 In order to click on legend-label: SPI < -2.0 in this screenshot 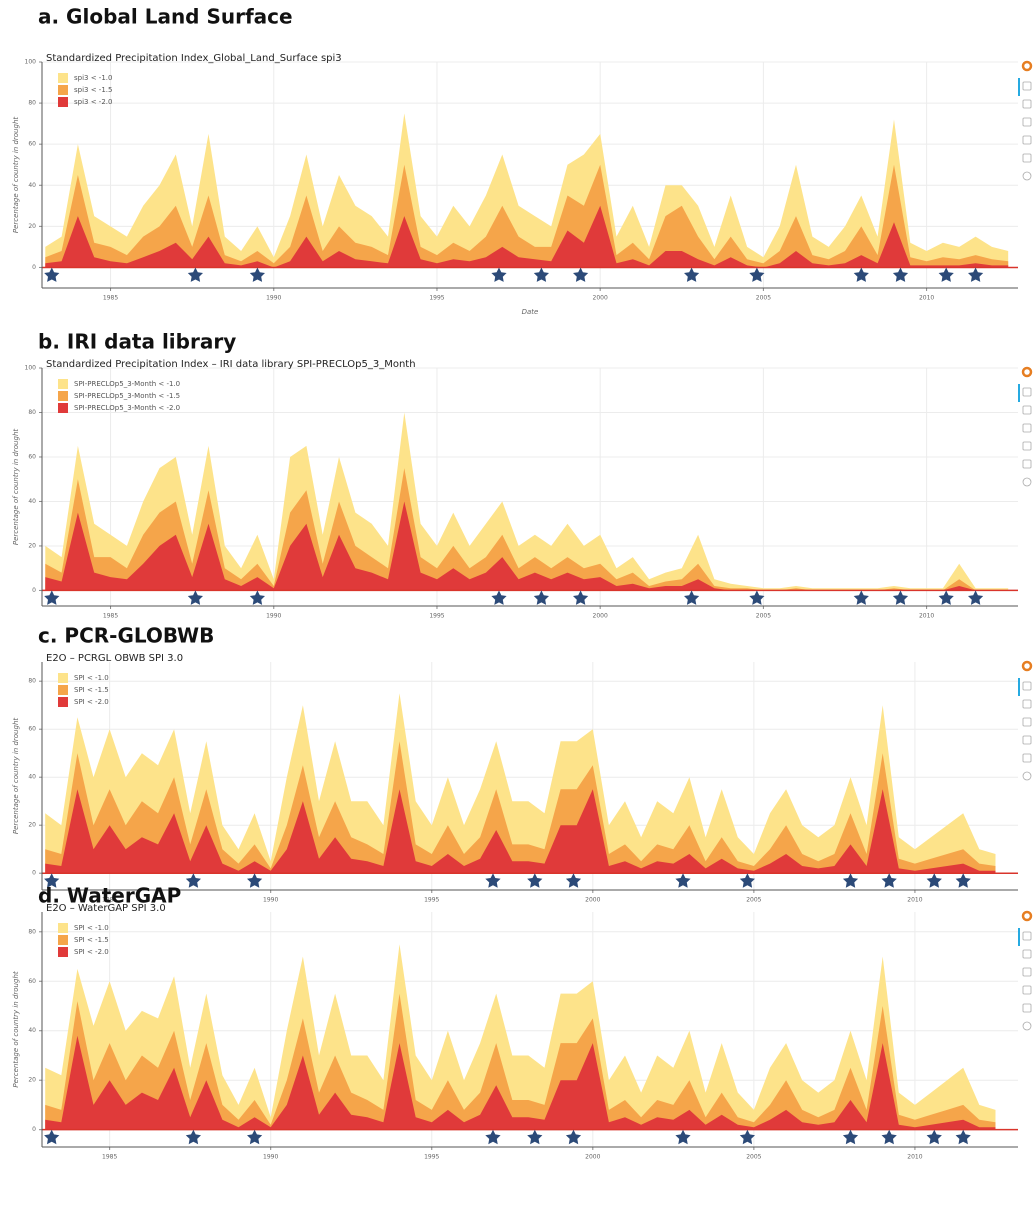, I will do `click(91, 702)`.